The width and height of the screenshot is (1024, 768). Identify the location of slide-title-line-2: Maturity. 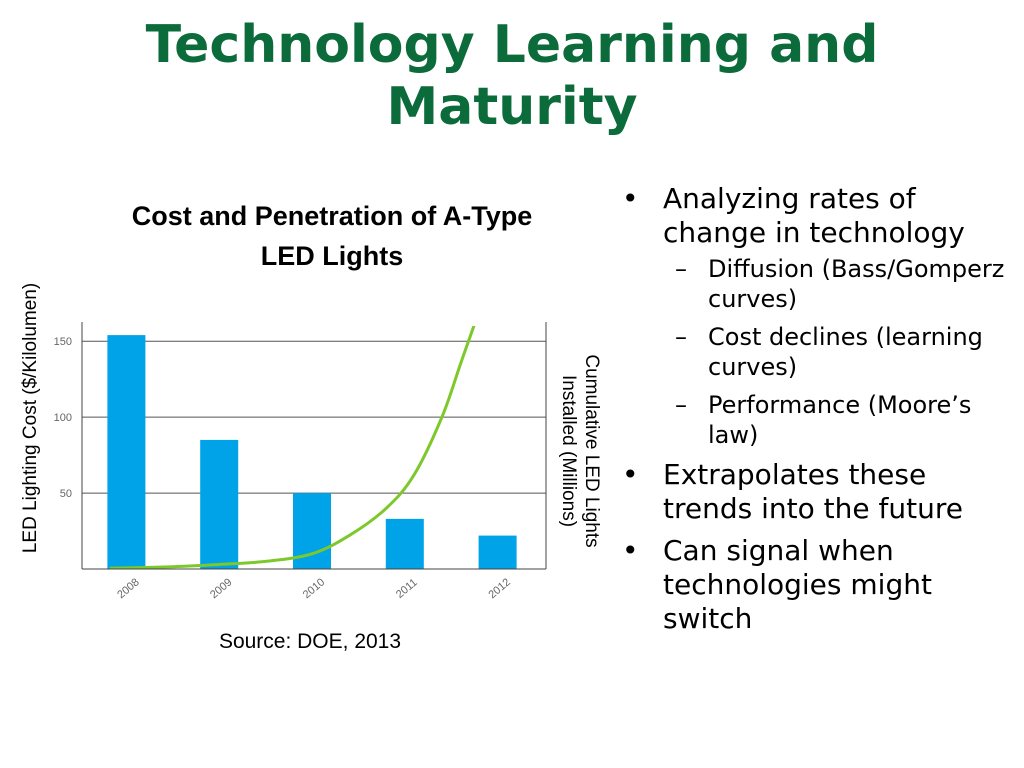
(512, 107).